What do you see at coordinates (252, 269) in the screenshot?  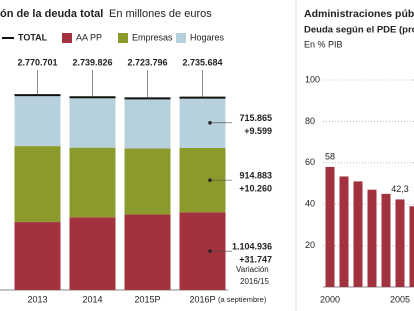 I see `variation-title: Variación` at bounding box center [252, 269].